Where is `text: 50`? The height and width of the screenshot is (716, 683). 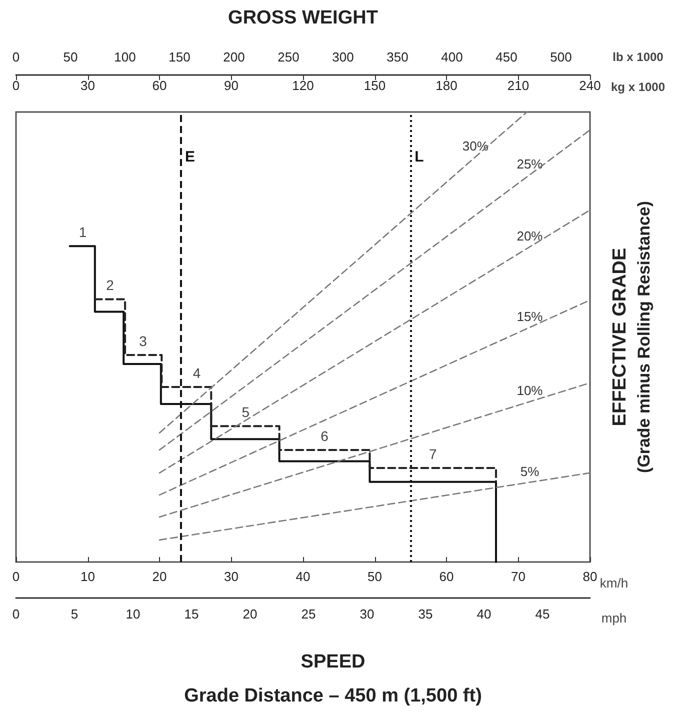 text: 50 is located at coordinates (70, 57).